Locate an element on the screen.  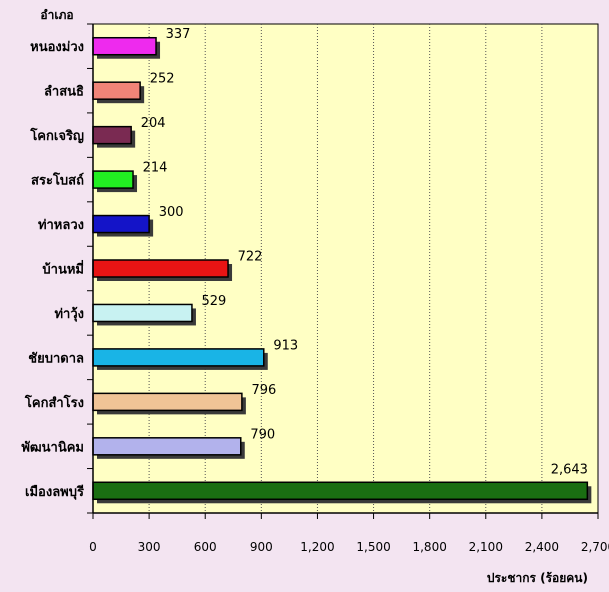
x-tick-label: 0 is located at coordinates (93, 547).